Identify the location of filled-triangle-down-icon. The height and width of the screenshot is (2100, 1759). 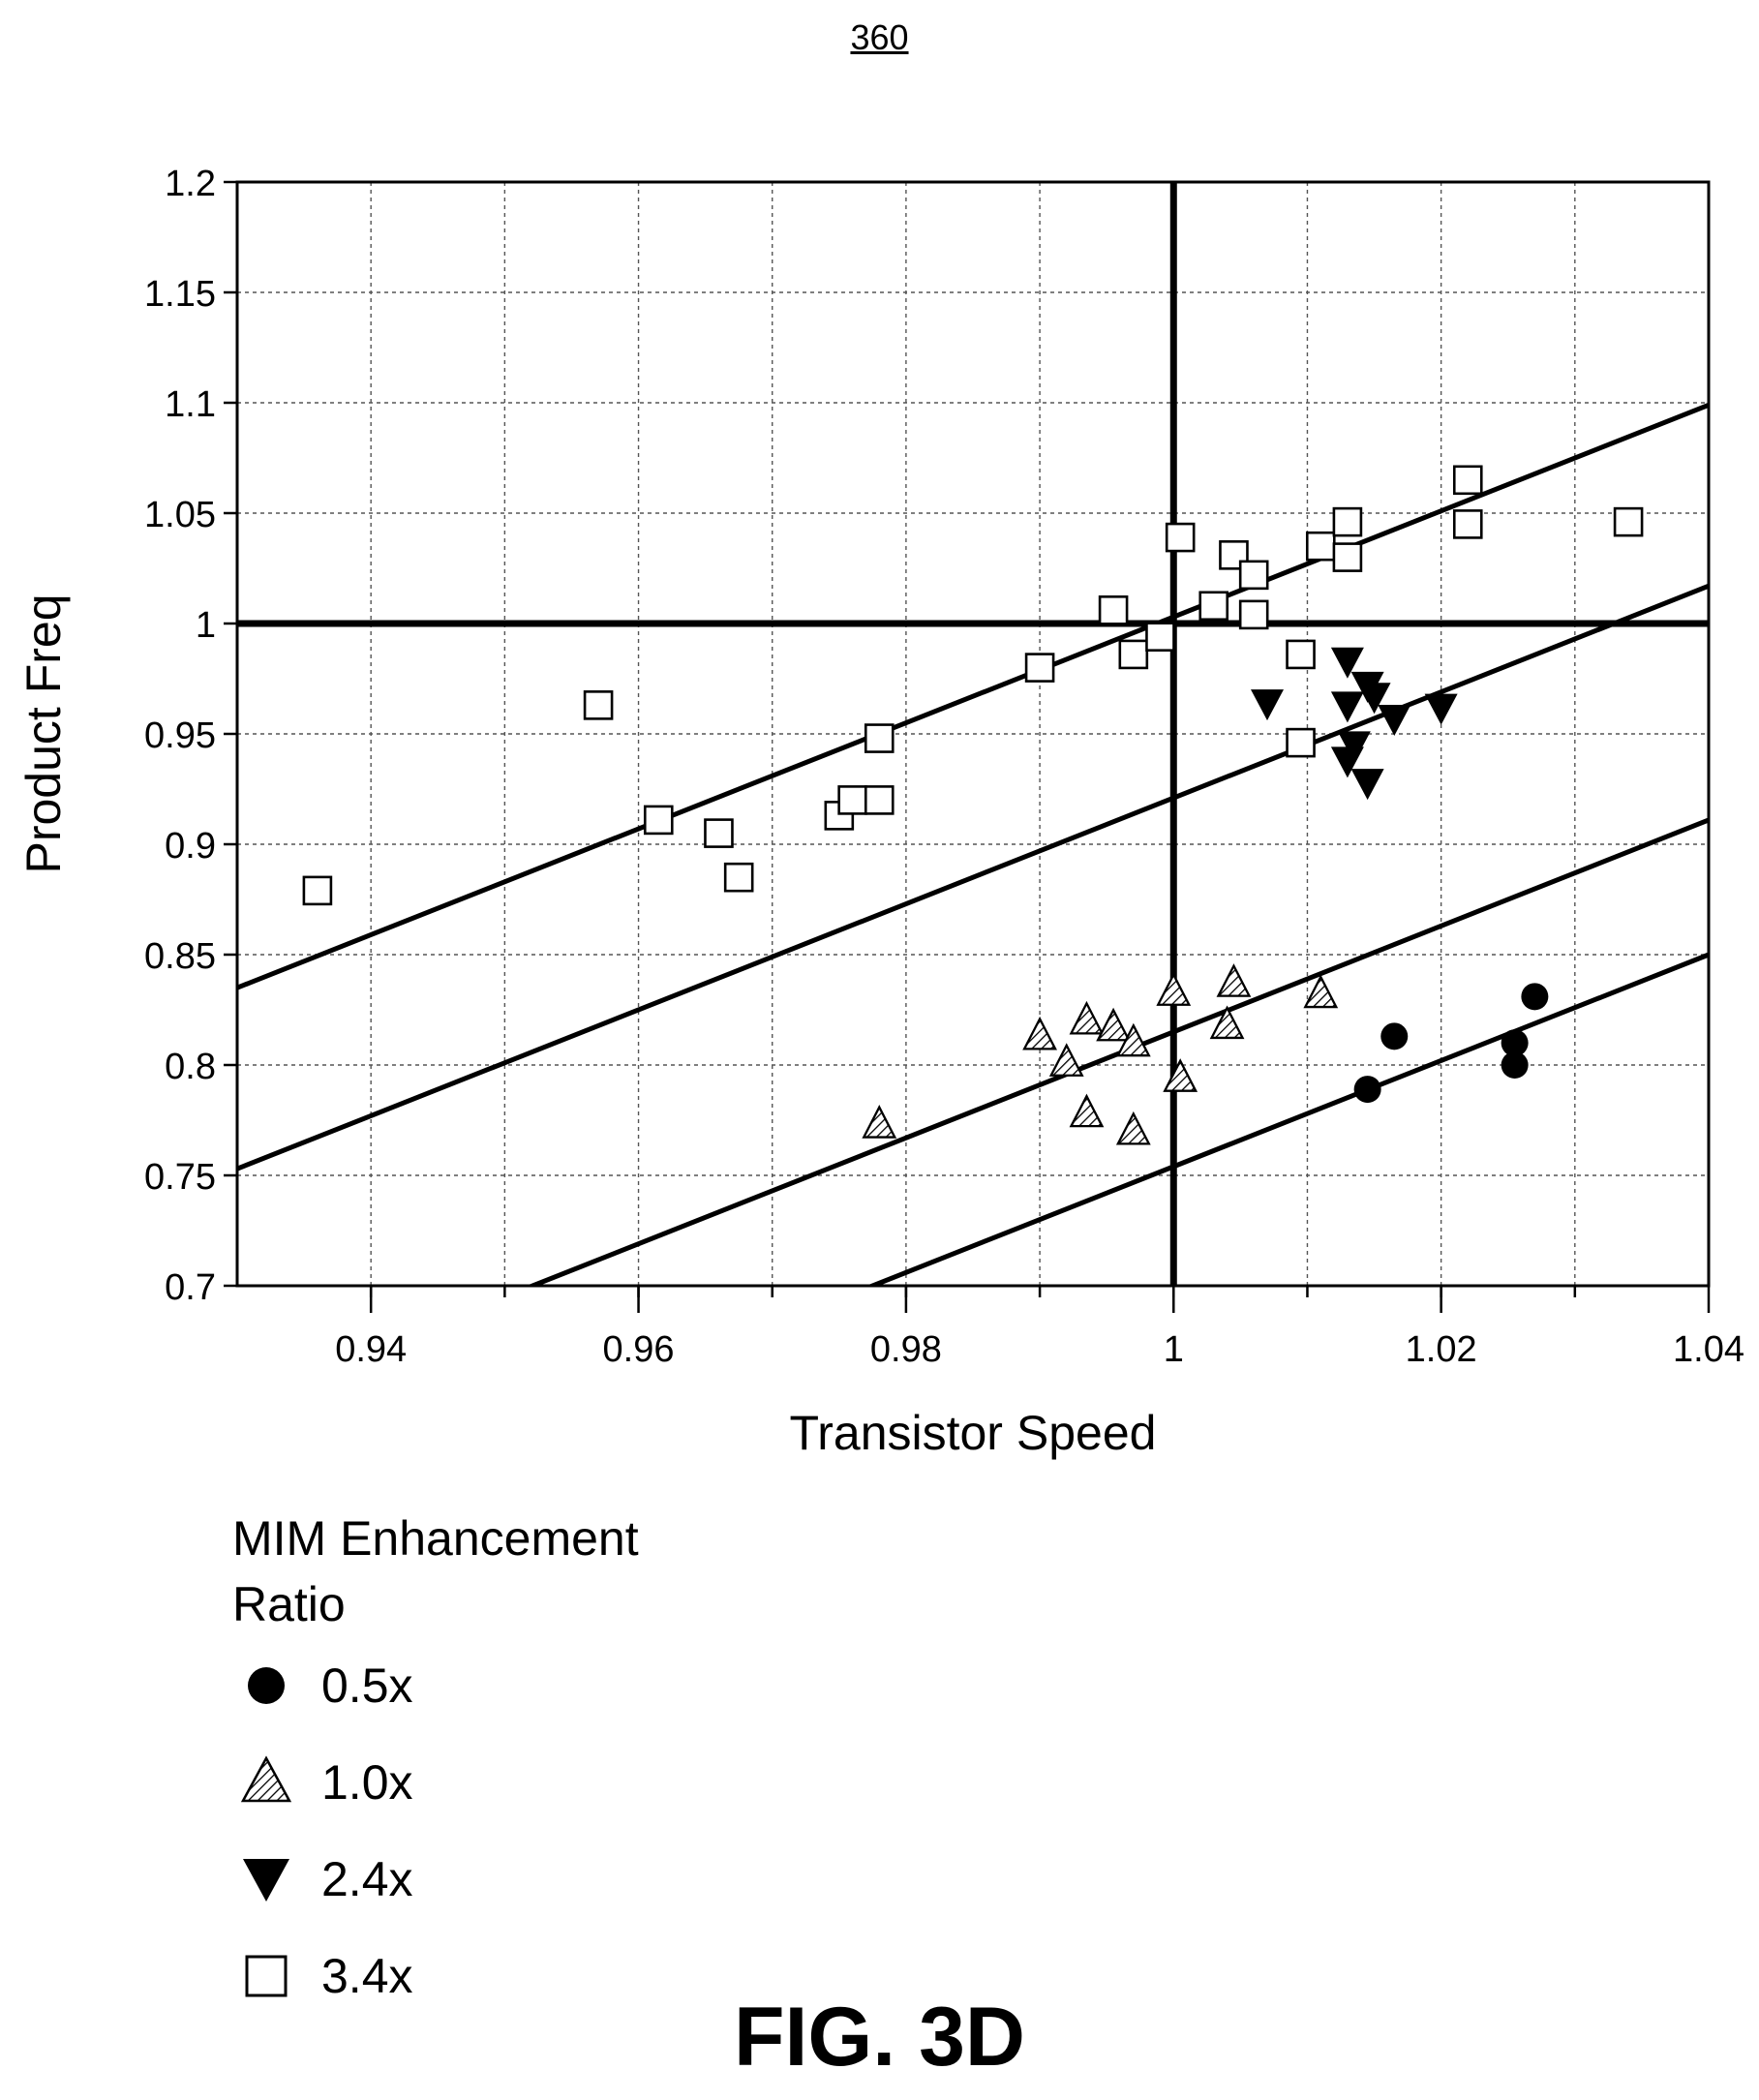
(266, 1881).